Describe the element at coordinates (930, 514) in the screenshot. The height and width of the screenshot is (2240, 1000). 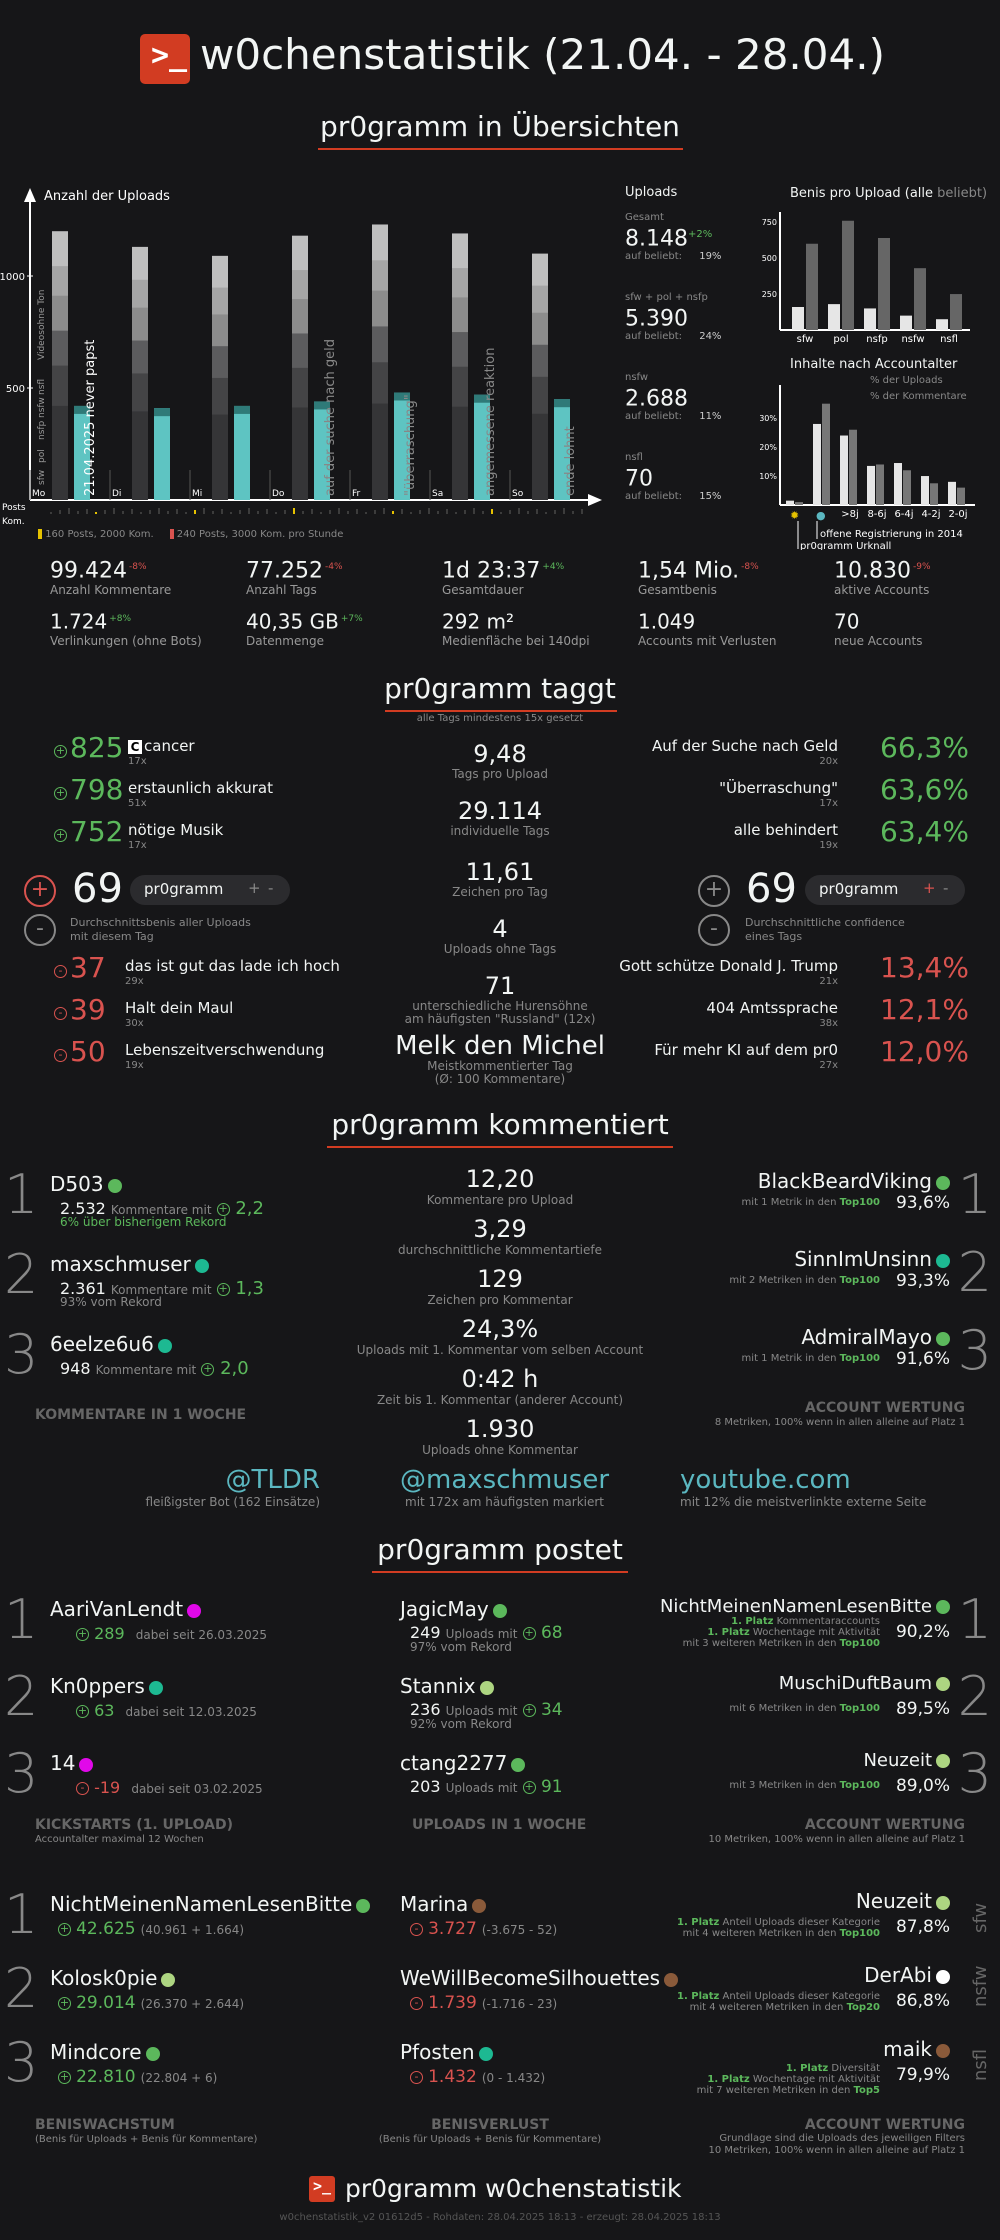
I see `category-label: 4-2j` at that location.